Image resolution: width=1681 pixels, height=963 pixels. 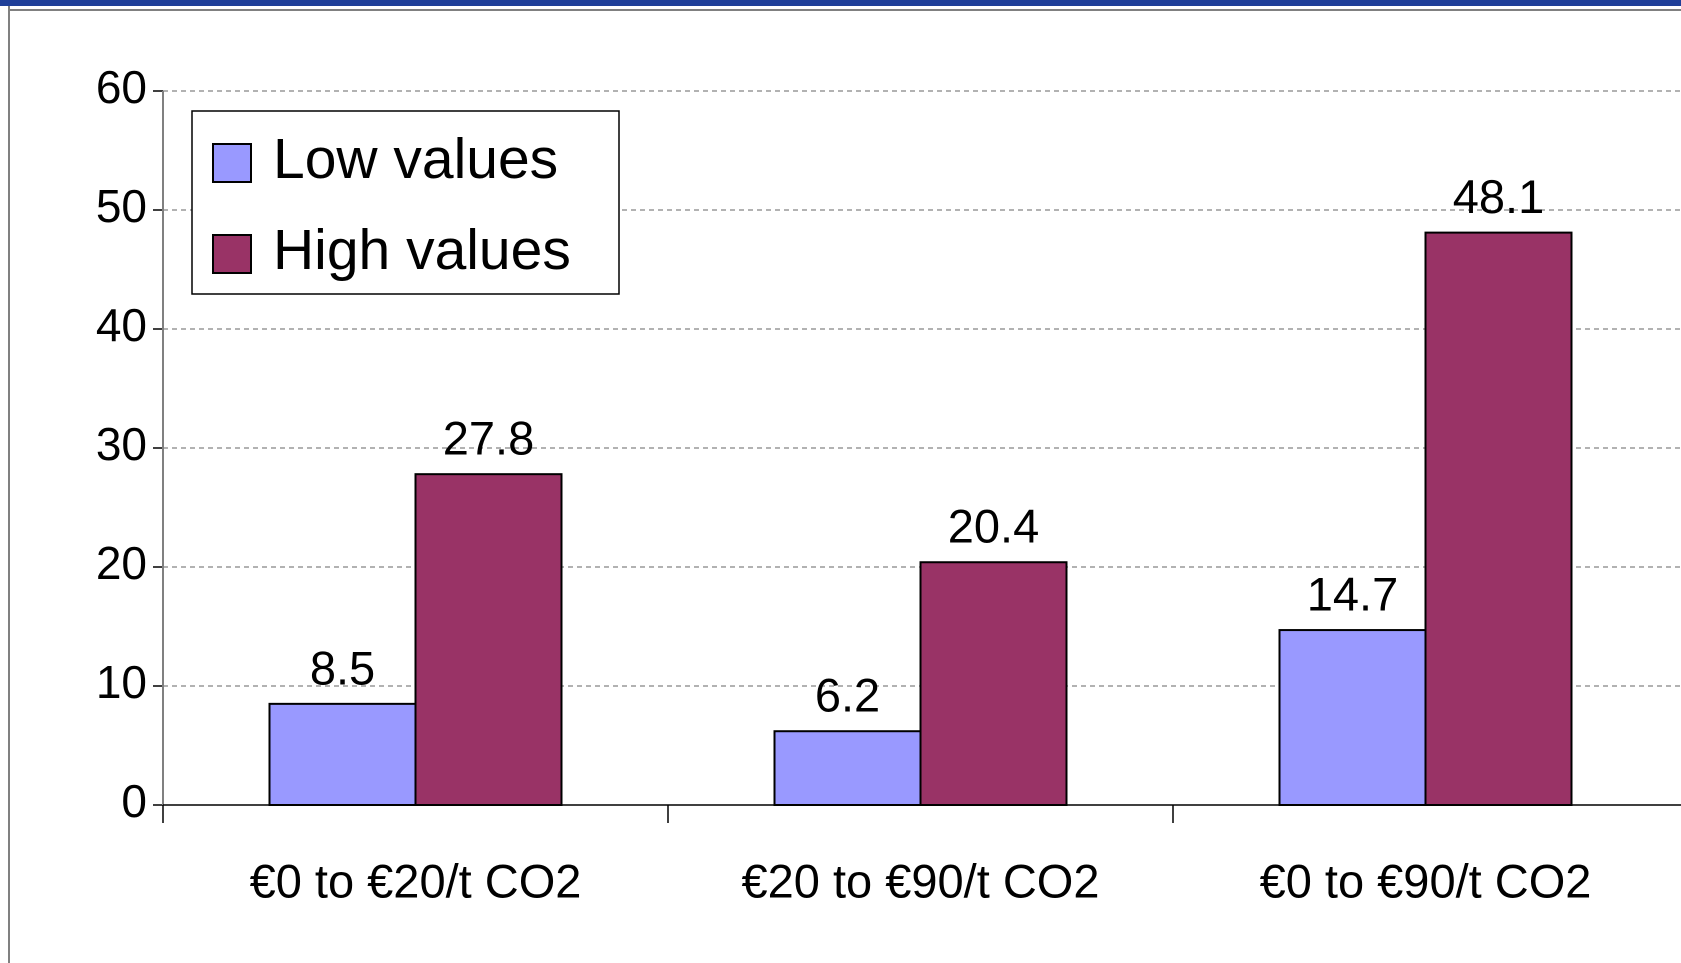 I want to click on x-tick-label: €0 to €20/t CO2, so click(x=416, y=880).